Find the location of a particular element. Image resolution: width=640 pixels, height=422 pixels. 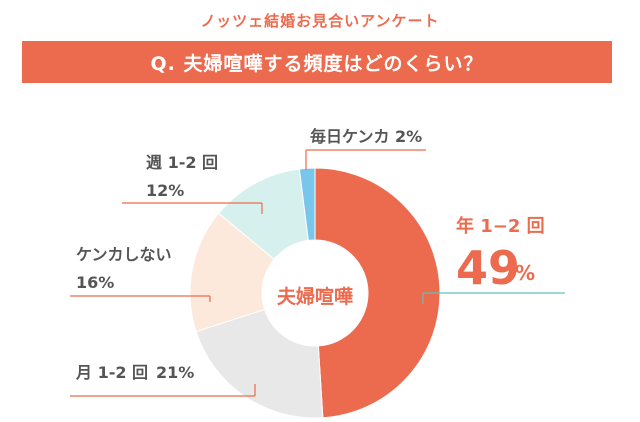

slice-label-monthly: 月 1-2 回 is located at coordinates (111, 372).